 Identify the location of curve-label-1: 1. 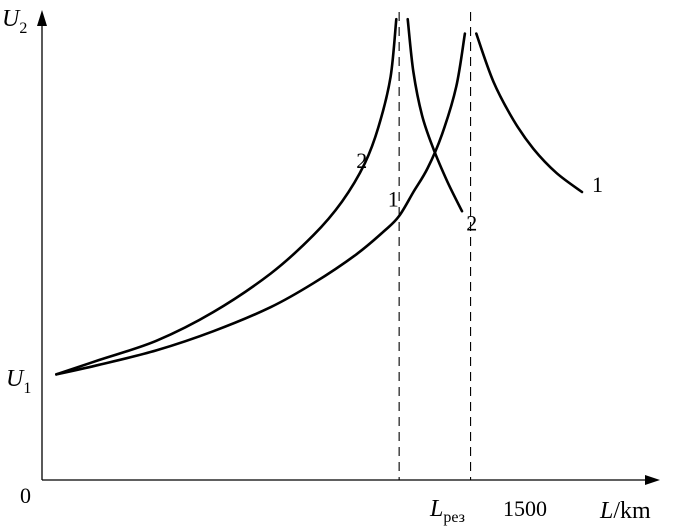
(393, 198).